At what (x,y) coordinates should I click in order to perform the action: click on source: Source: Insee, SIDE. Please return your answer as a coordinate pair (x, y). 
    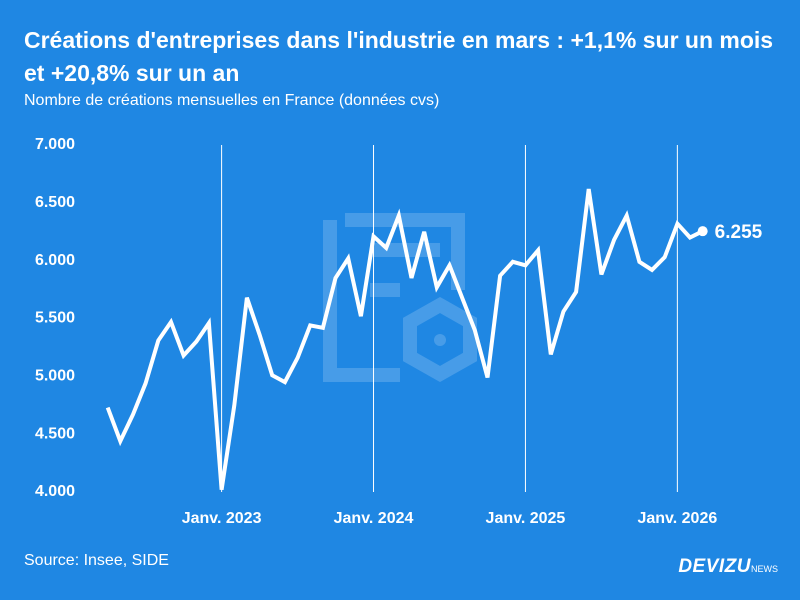
    Looking at the image, I should click on (96, 560).